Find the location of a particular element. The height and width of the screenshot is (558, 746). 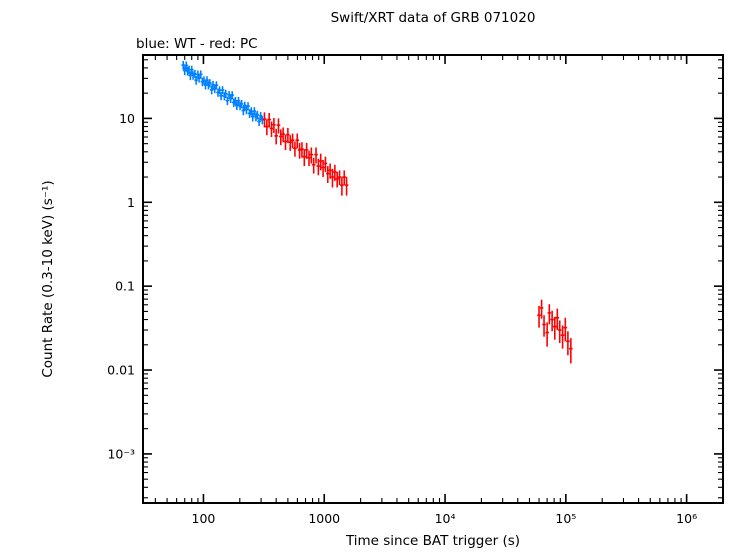

x-tick-label: 10⁴ is located at coordinates (445, 518).